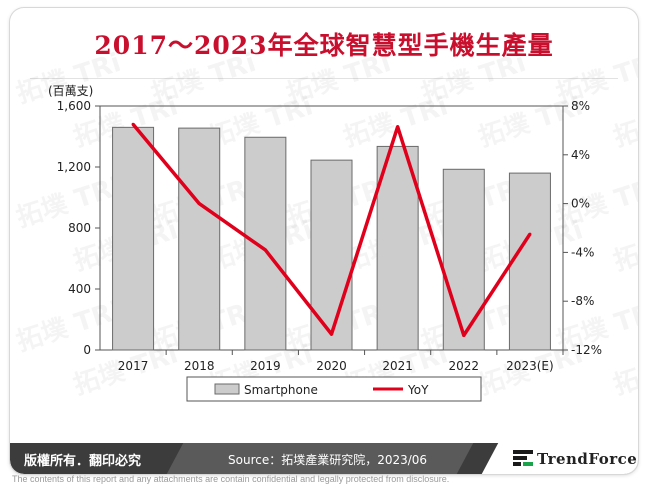 The image size is (650, 485). Describe the element at coordinates (418, 390) in the screenshot. I see `legend-label-yoy: YoY` at that location.